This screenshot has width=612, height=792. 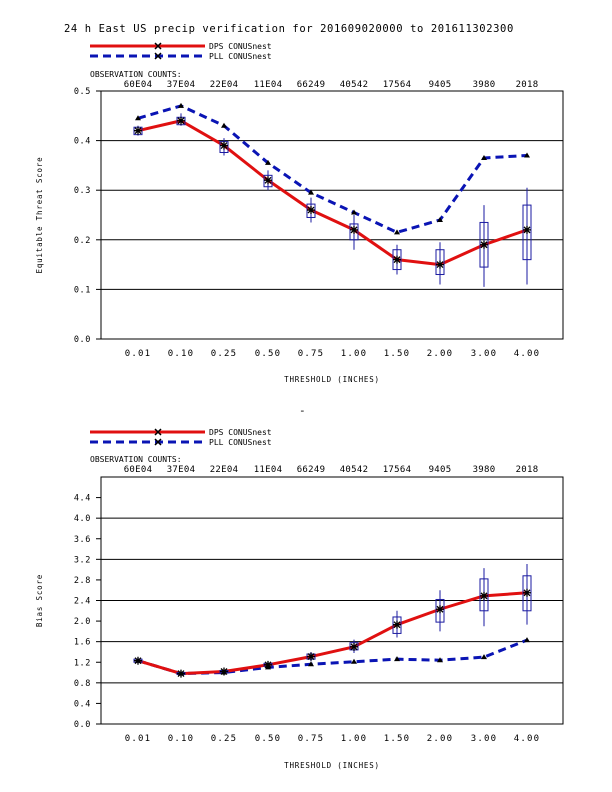 I want to click on x-tick-label: 0.50, so click(x=268, y=739).